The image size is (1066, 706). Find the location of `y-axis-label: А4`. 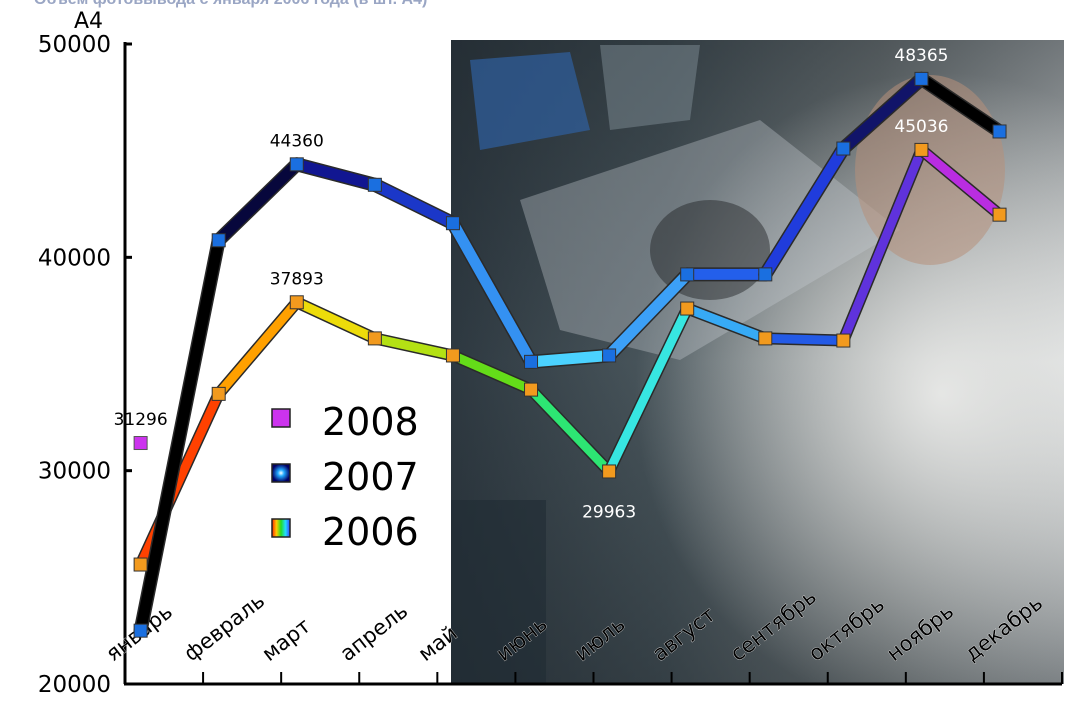

y-axis-label: А4 is located at coordinates (88, 21).